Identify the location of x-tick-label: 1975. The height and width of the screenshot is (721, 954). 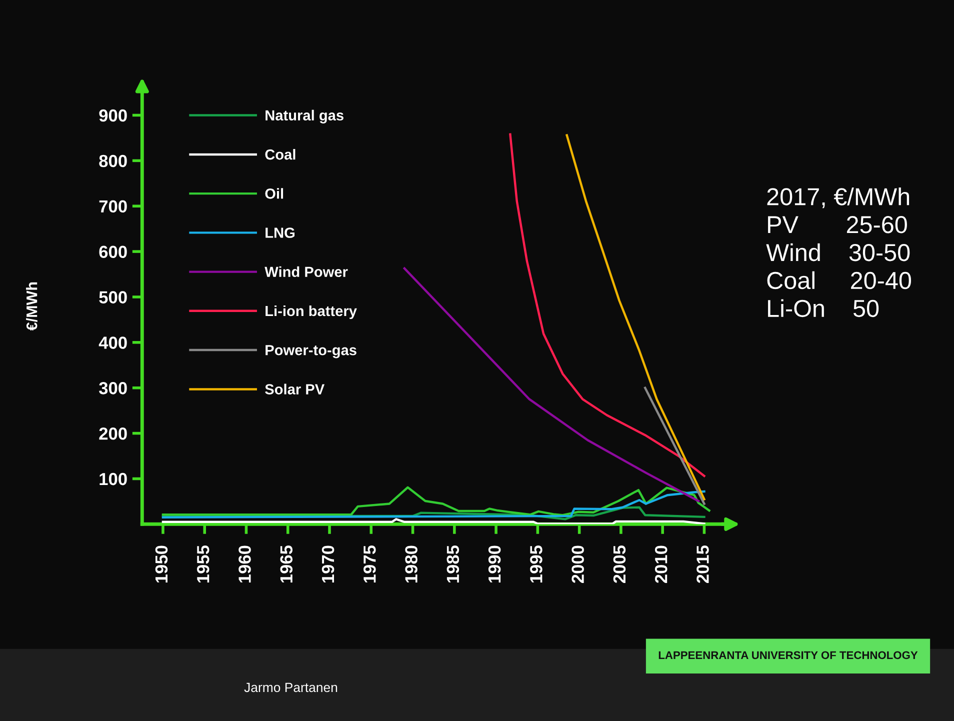
(370, 564).